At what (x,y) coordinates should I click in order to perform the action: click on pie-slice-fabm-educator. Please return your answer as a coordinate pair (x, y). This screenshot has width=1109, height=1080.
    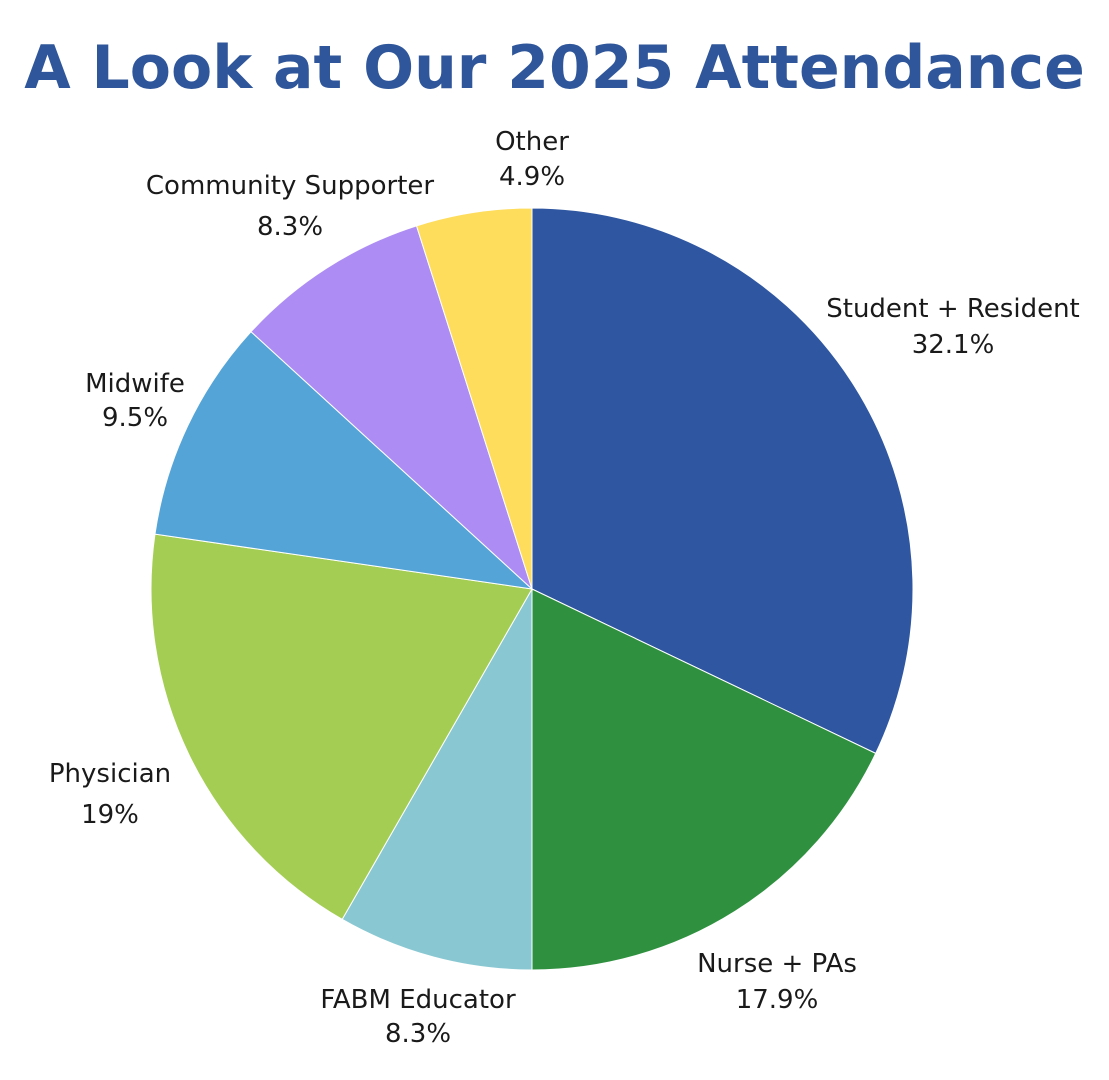
    Looking at the image, I should click on (437, 779).